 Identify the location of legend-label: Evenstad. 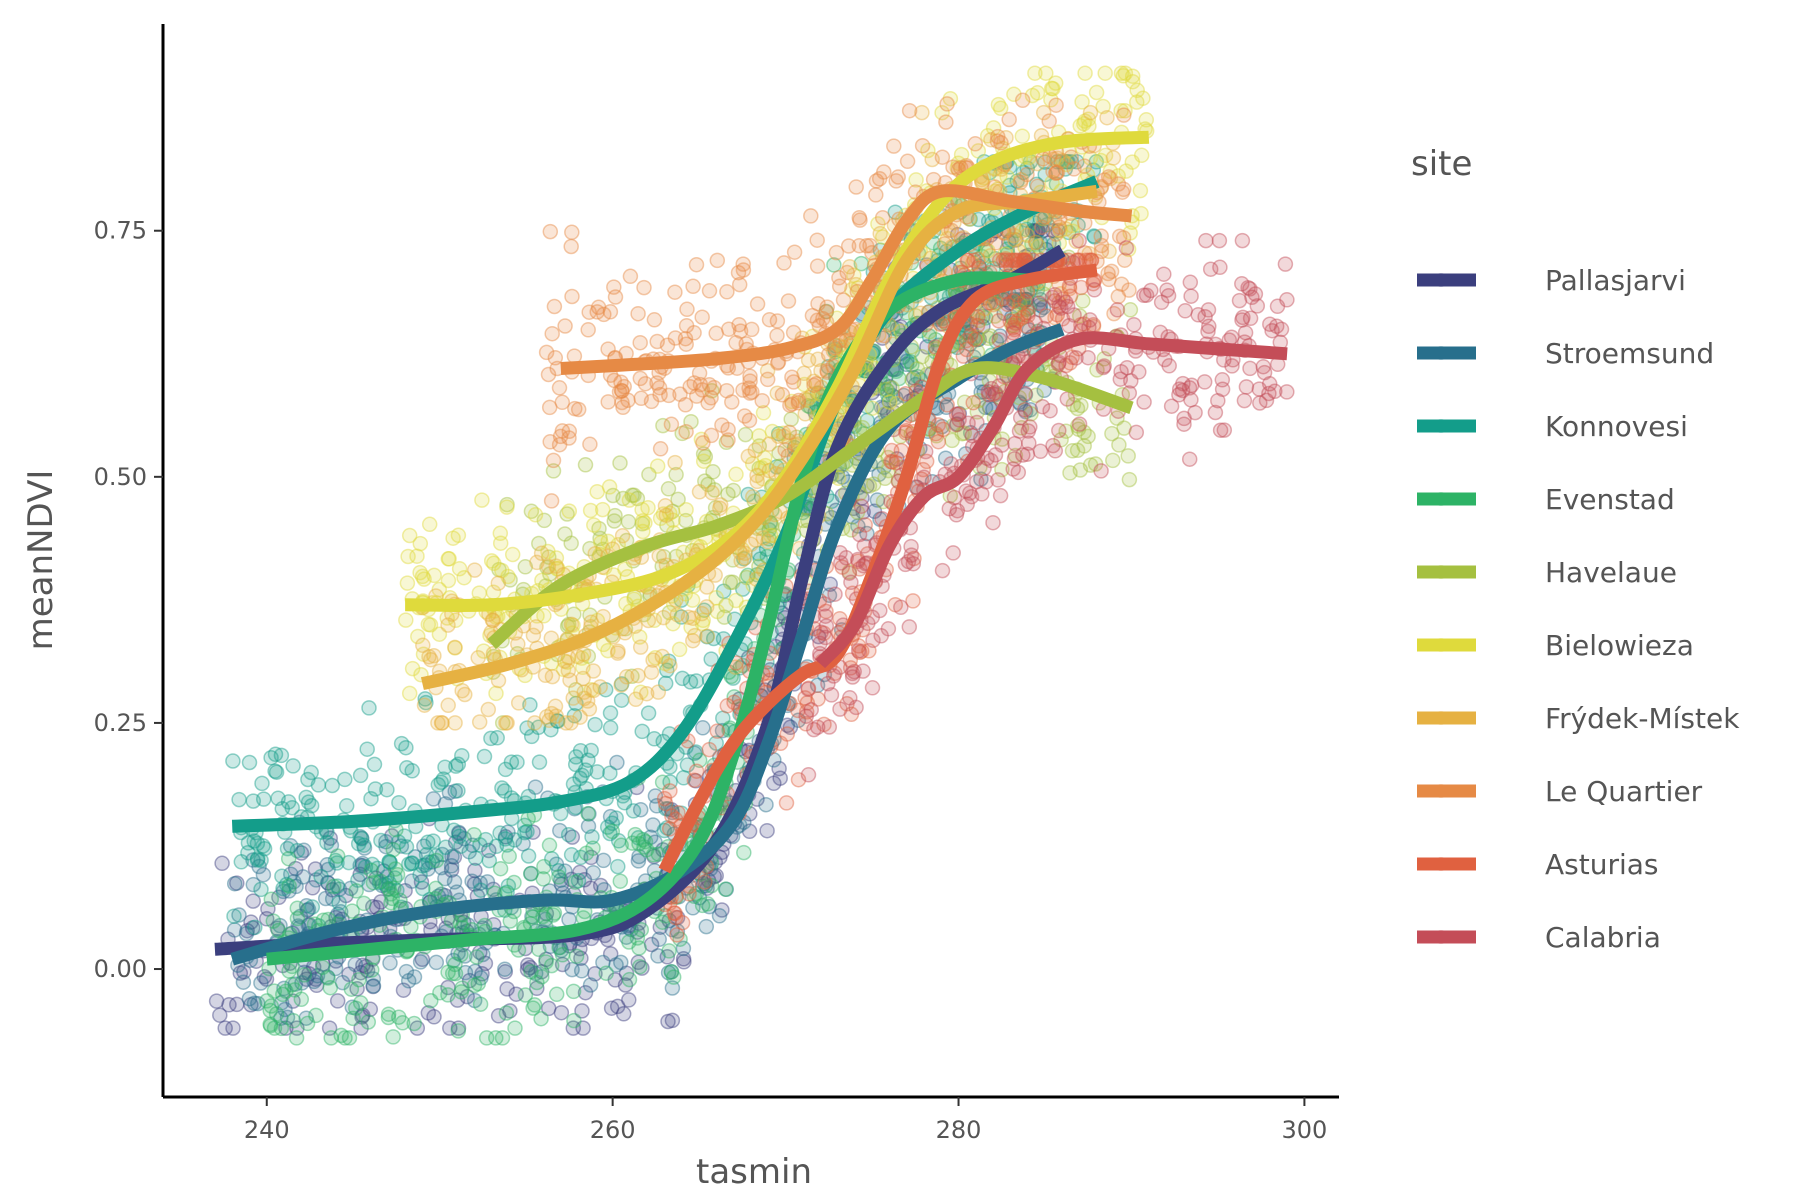
(1610, 499).